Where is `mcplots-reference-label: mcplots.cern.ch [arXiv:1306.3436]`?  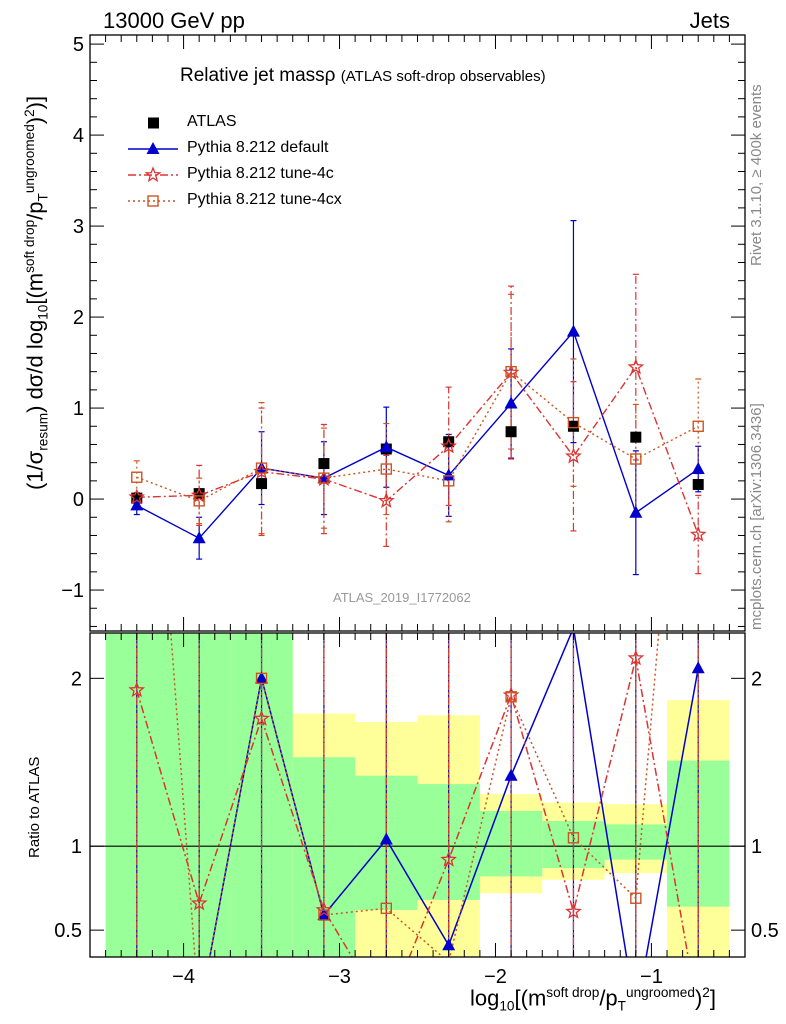
mcplots-reference-label: mcplots.cern.ch [arXiv:1306.3436] is located at coordinates (756, 516).